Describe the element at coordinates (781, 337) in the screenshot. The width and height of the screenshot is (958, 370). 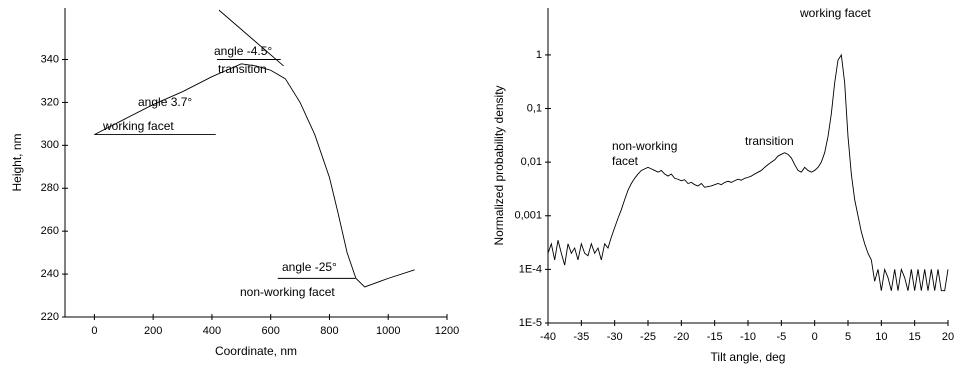
I see `x-tick-label: -5` at that location.